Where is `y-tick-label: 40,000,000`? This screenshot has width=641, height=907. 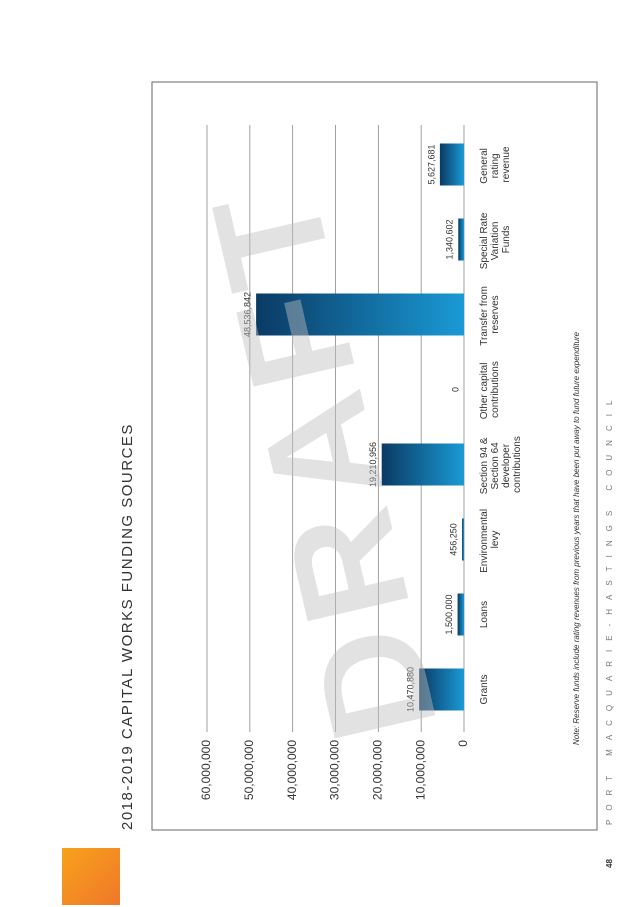 y-tick-label: 40,000,000 is located at coordinates (292, 770).